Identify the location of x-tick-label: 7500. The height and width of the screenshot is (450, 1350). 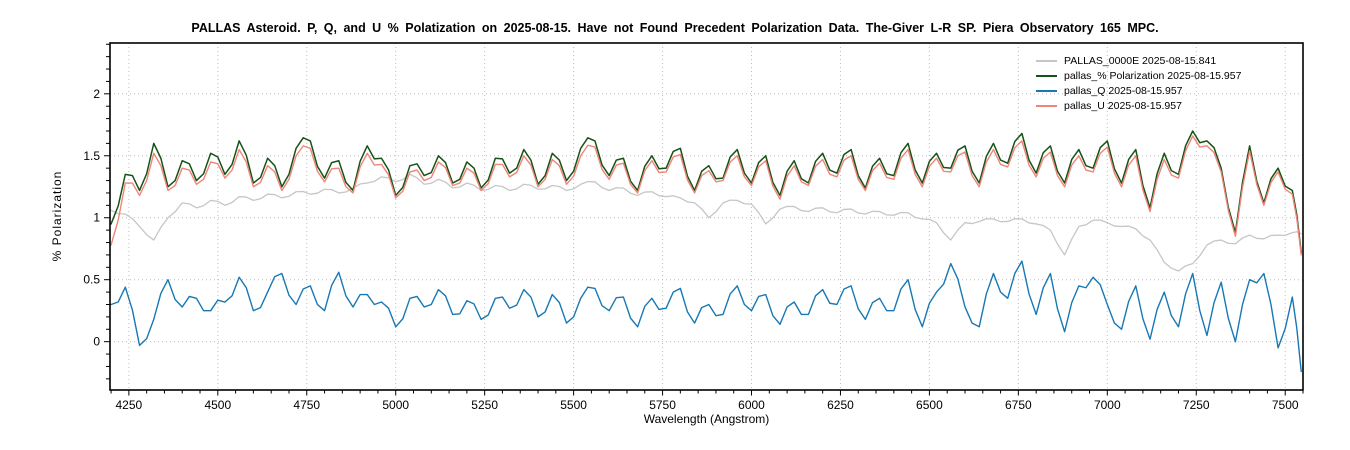
(1285, 405).